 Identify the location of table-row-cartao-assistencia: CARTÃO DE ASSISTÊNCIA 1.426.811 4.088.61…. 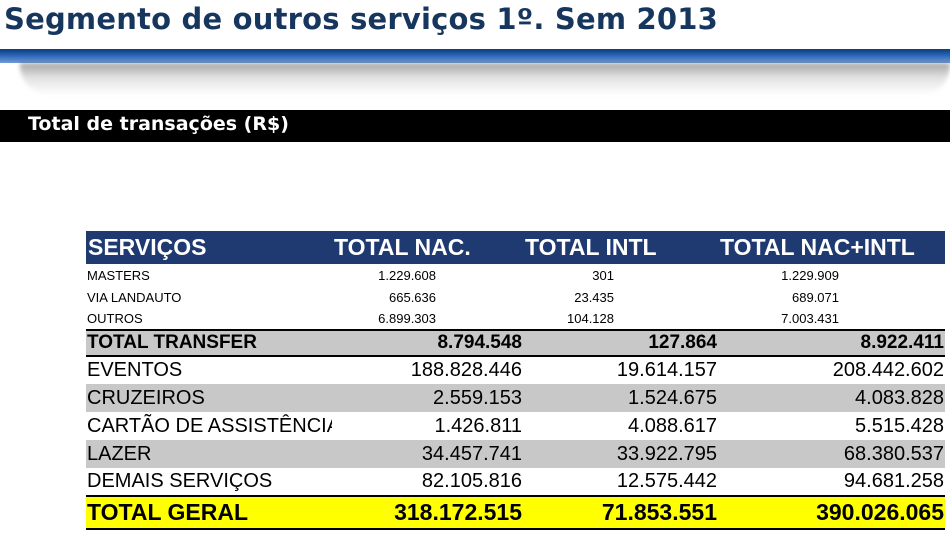
(515, 426).